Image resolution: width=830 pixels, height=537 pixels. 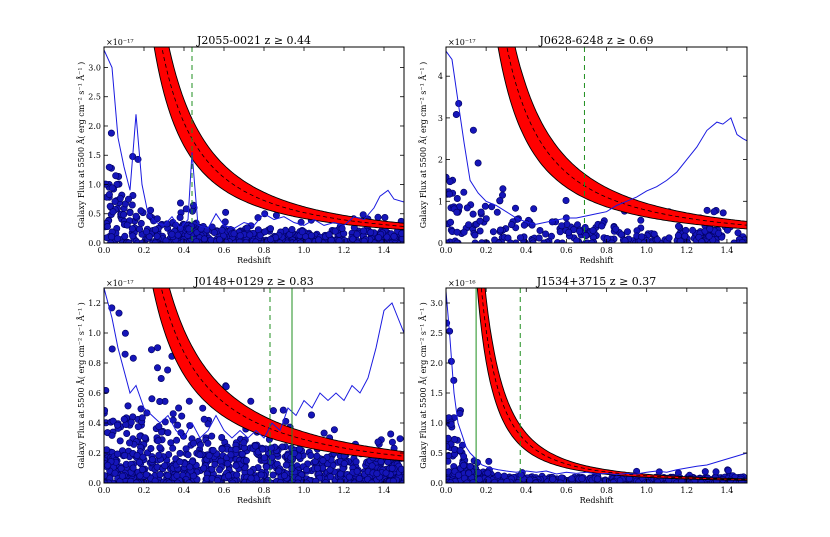 I want to click on flux-curve, so click(x=254, y=363).